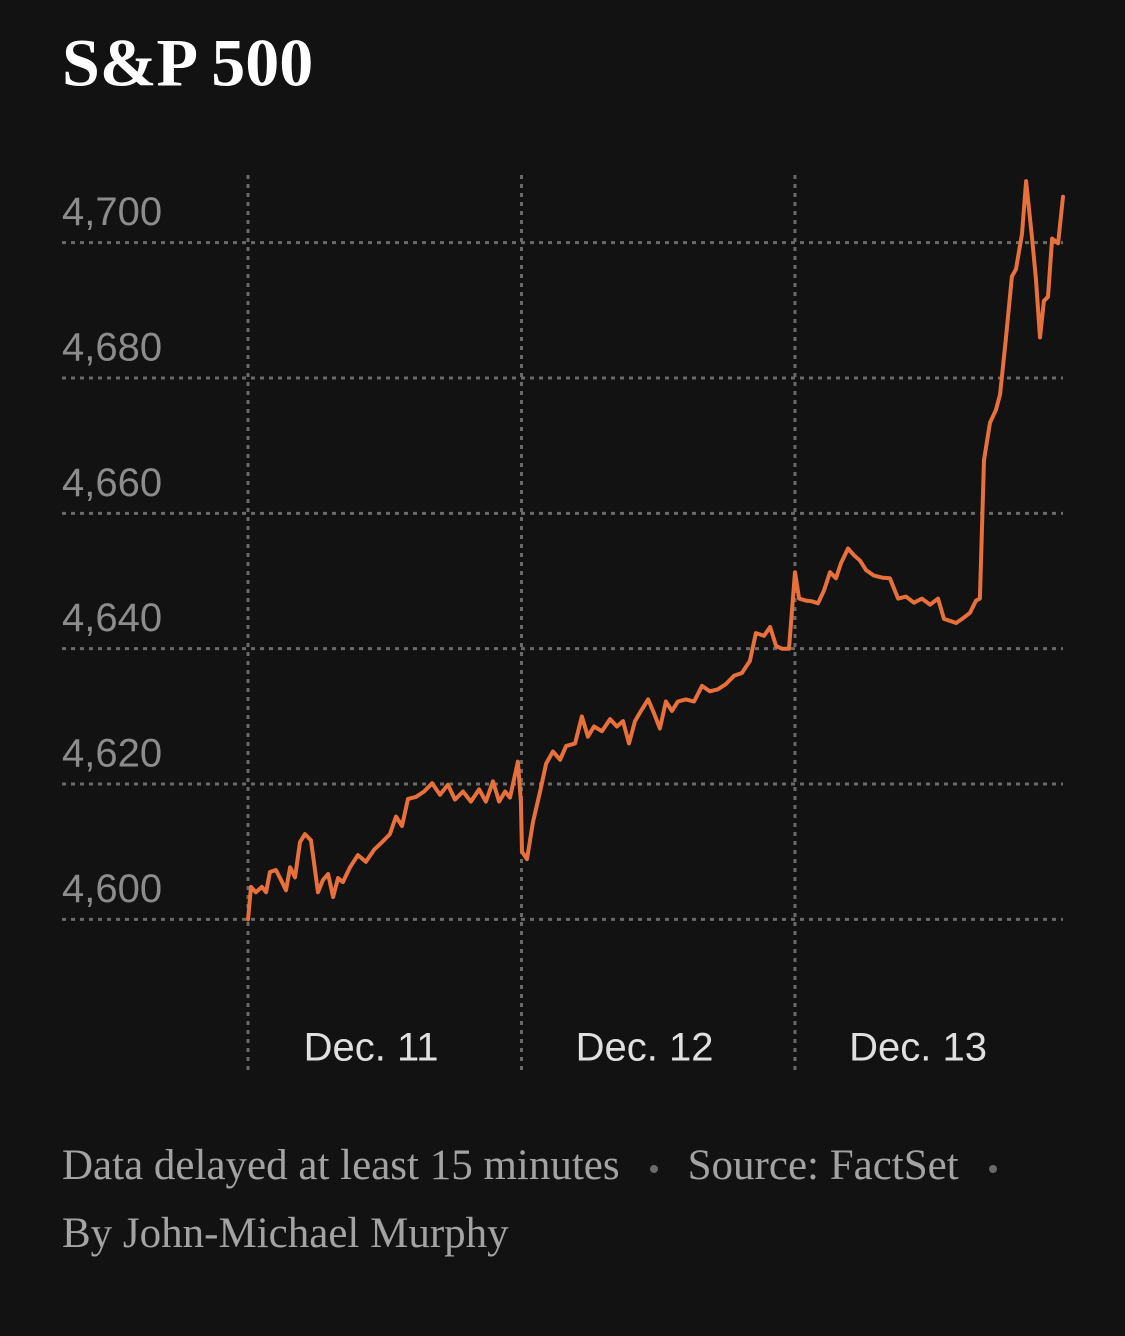 The height and width of the screenshot is (1336, 1125). What do you see at coordinates (823, 1165) in the screenshot?
I see `footer-text: Source: FactSet` at bounding box center [823, 1165].